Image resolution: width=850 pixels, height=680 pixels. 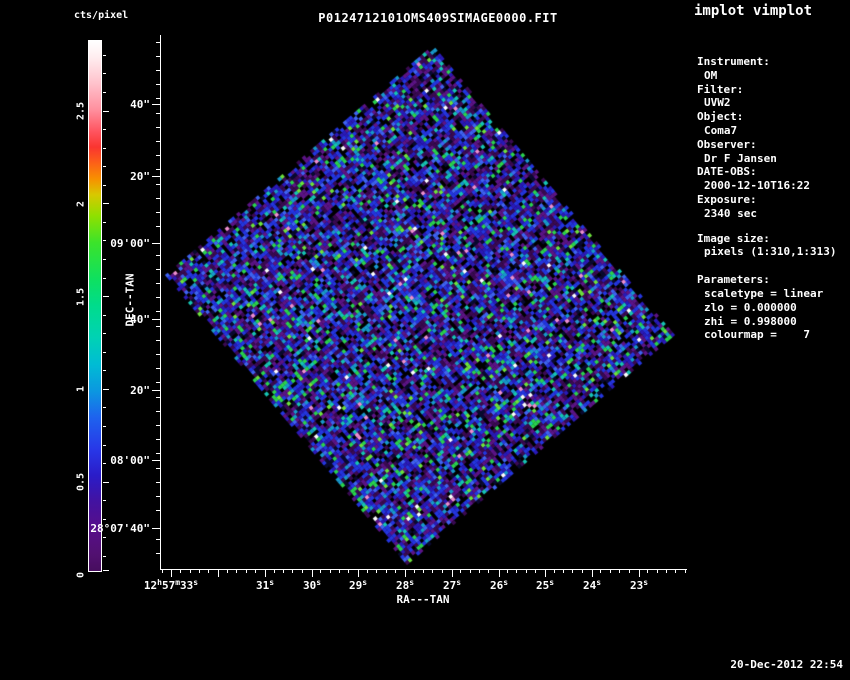 I want to click on colorbar-tick-label: 2, so click(x=81, y=203).